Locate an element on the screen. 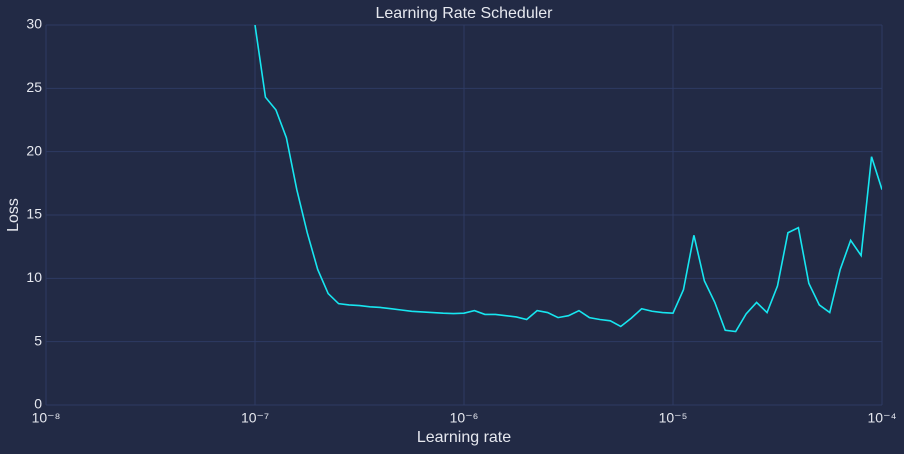 The height and width of the screenshot is (454, 904). y-tick-label: 0 is located at coordinates (38, 404).